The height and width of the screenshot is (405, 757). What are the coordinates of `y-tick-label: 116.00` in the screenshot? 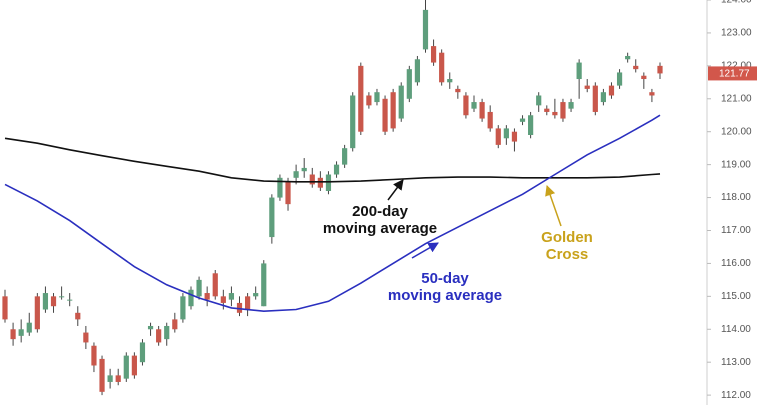 It's located at (736, 263).